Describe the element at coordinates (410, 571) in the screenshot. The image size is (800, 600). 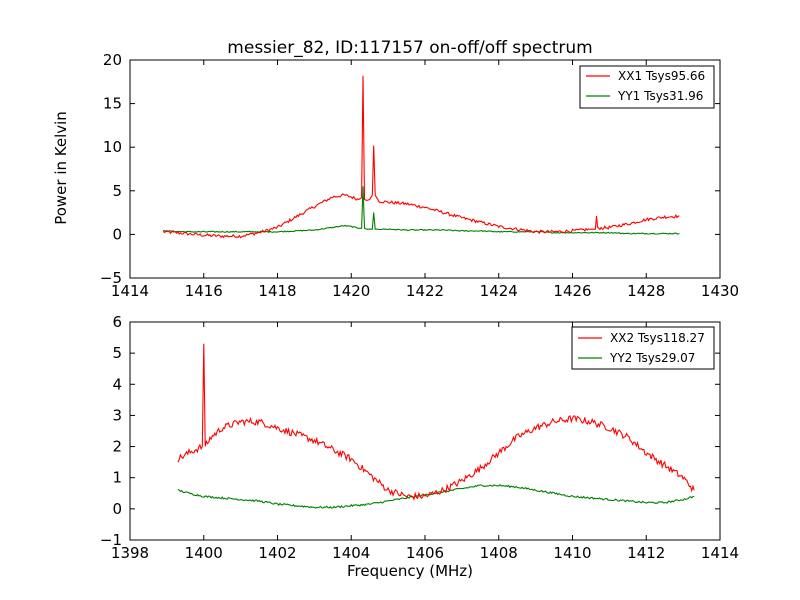
I see `x-axis-label: Frequency (MHz)` at that location.